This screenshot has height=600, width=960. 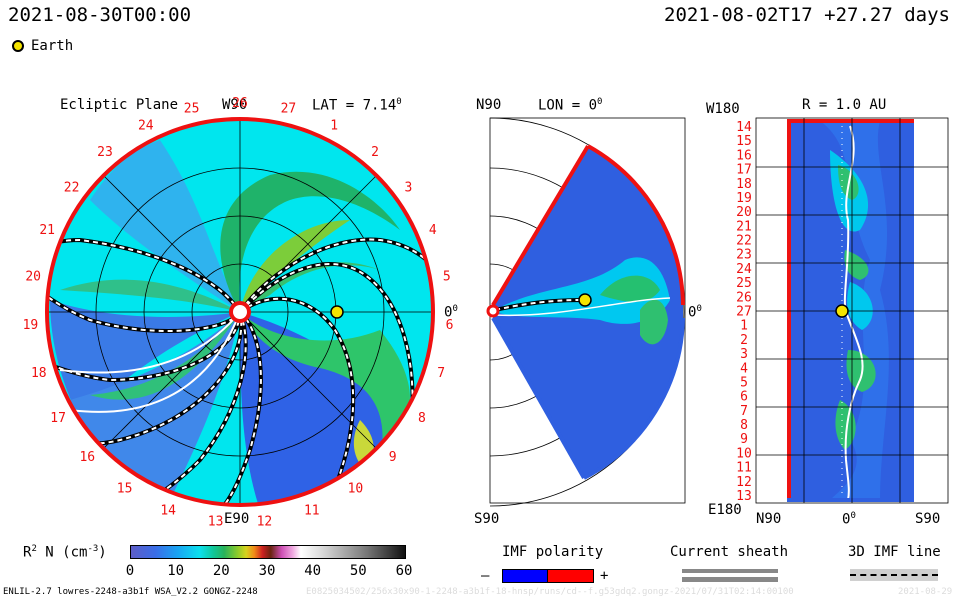 What do you see at coordinates (807, 15) in the screenshot?
I see `run-date: 2021-08-02T17 +27.27 days` at bounding box center [807, 15].